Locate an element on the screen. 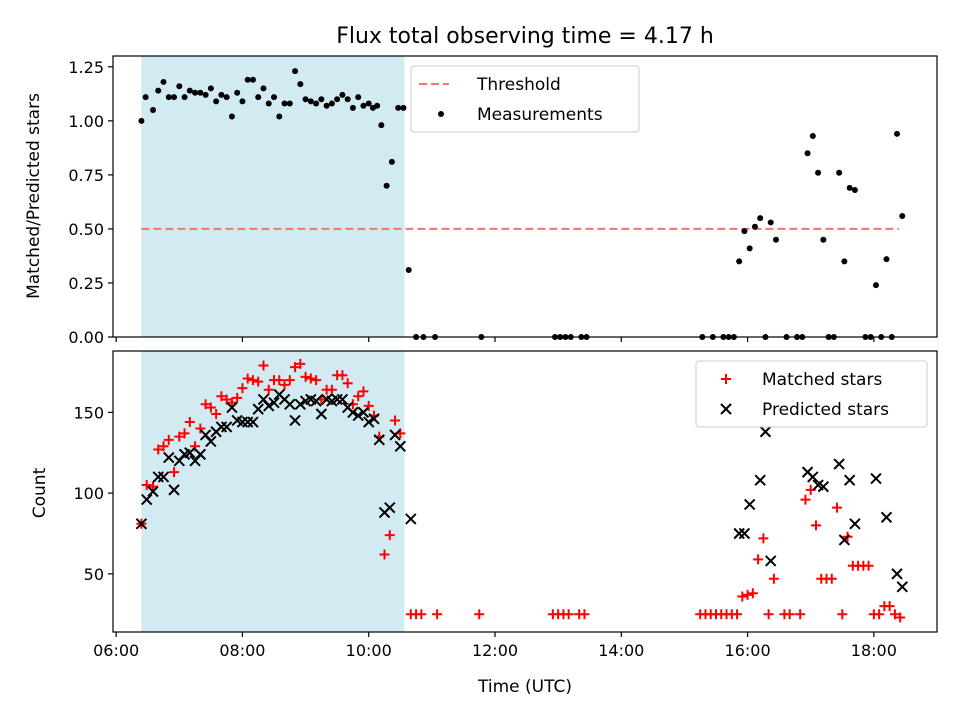  legend-box is located at coordinates (811, 394).